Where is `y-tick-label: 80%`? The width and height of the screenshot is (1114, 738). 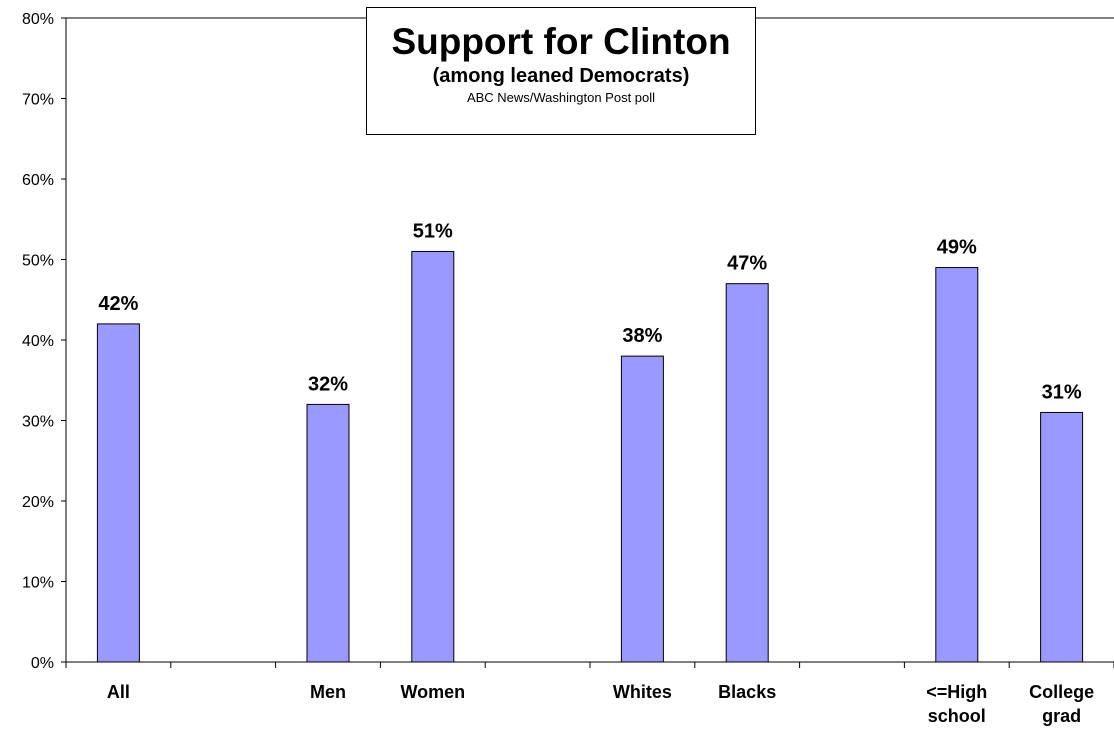 y-tick-label: 80% is located at coordinates (38, 19).